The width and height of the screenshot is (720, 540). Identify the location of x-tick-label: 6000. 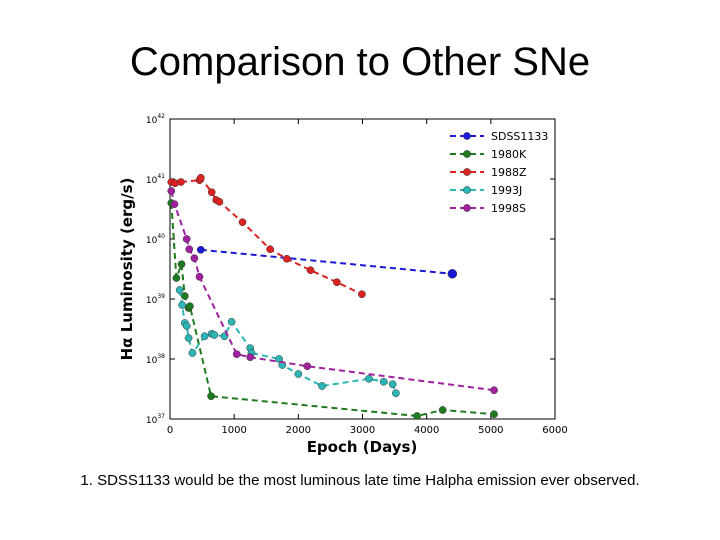
(554, 430).